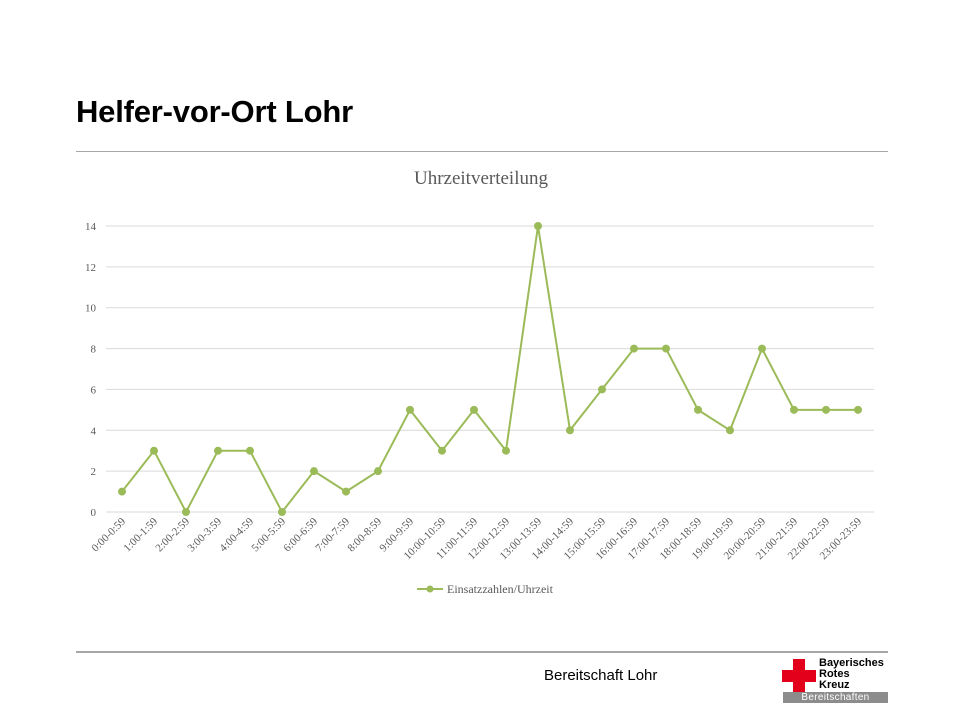 The width and height of the screenshot is (960, 720). Describe the element at coordinates (91, 309) in the screenshot. I see `y-tick-label: 10` at that location.